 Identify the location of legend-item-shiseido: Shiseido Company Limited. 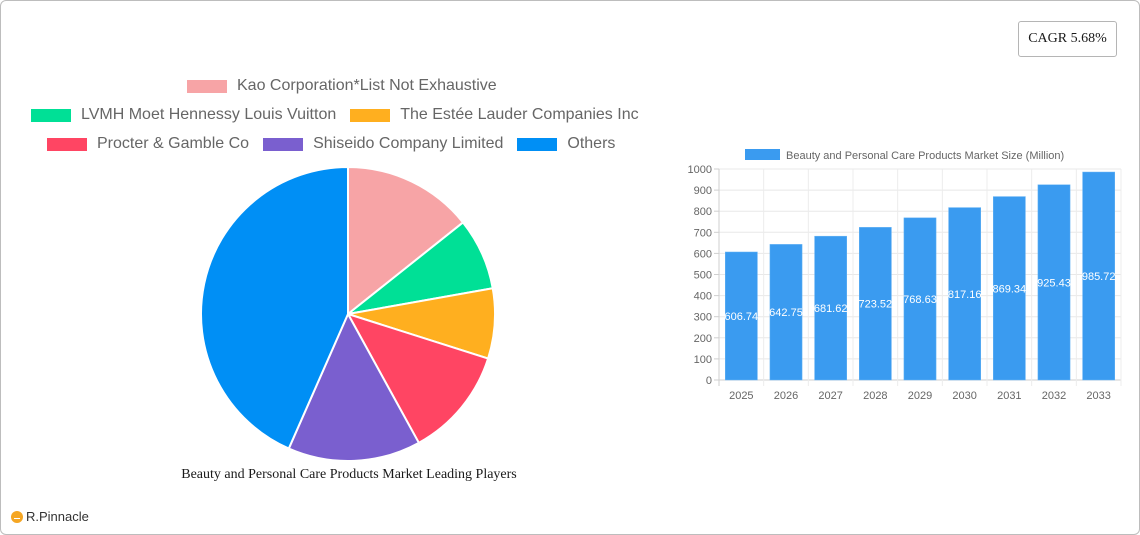
(383, 144).